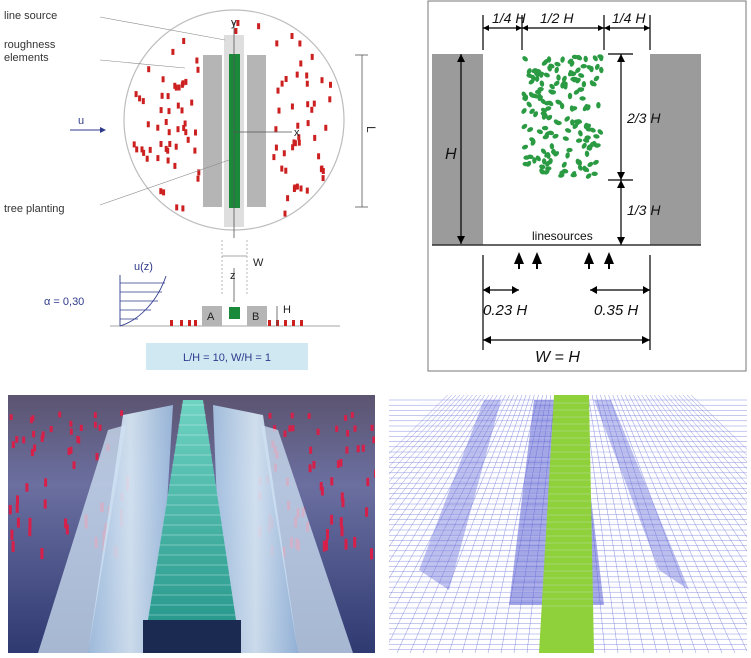  Describe the element at coordinates (64, 302) in the screenshot. I see `alpha-label: α = 0,30` at that location.